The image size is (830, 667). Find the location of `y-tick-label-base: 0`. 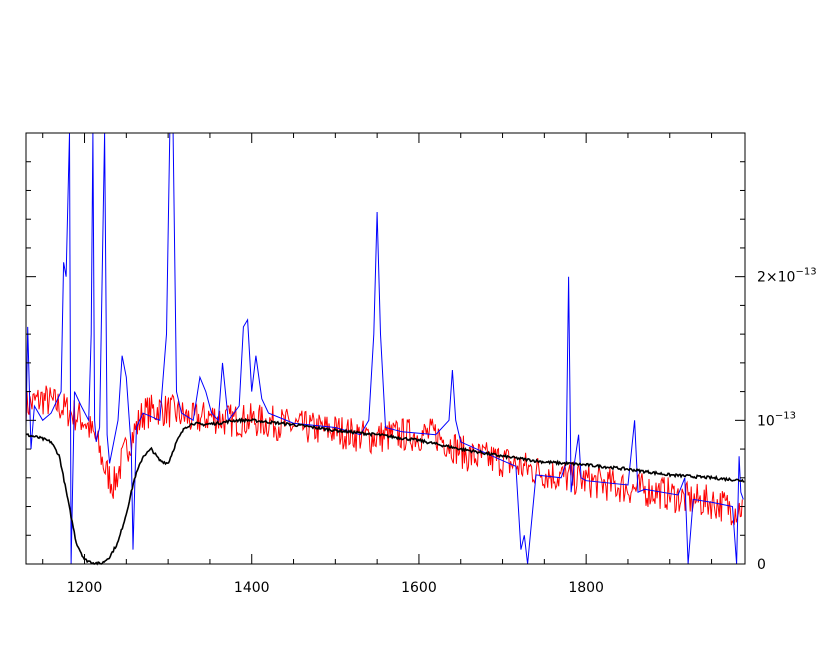

y-tick-label-base: 0 is located at coordinates (761, 565).